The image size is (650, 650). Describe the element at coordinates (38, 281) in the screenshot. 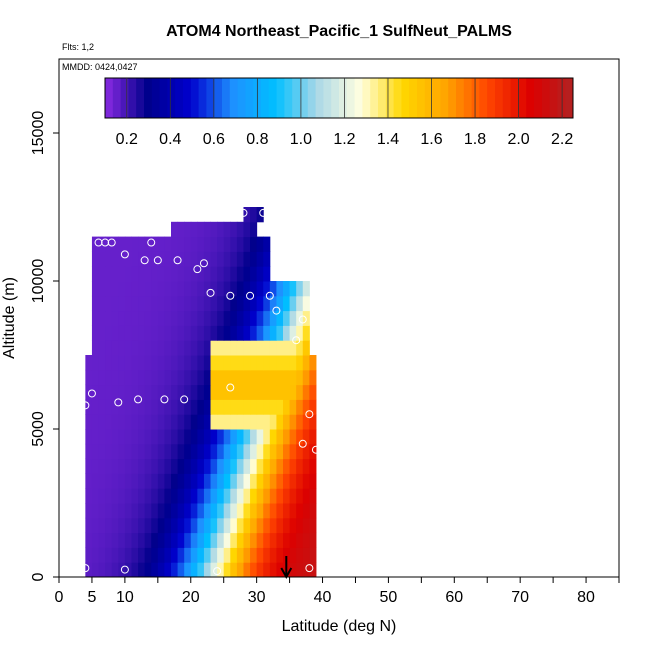

I see `y-tick-label: 10000` at that location.